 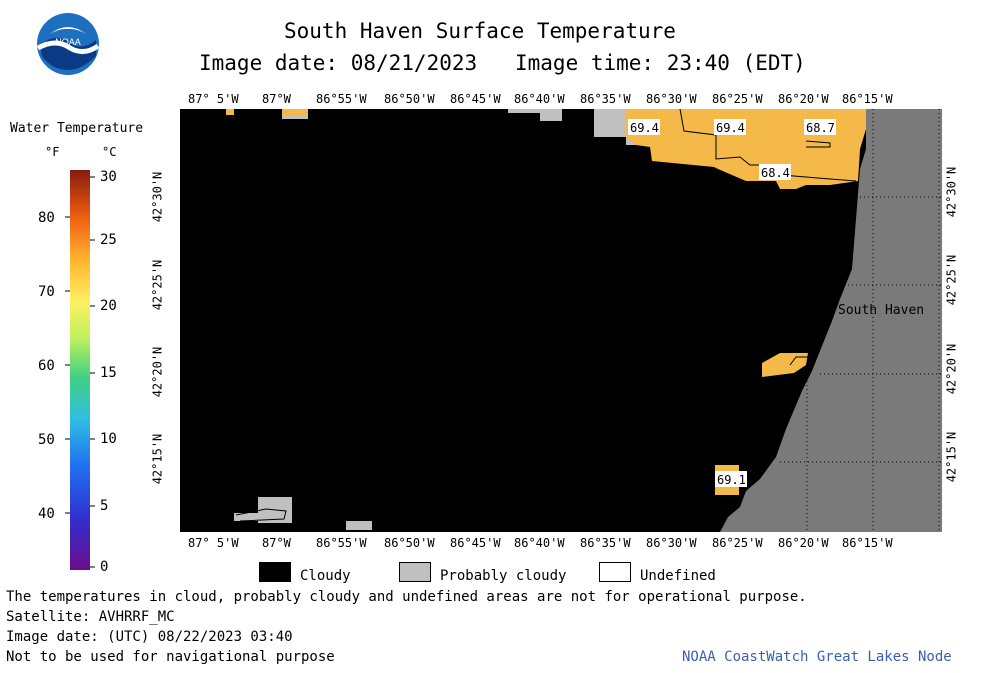 What do you see at coordinates (951, 369) in the screenshot?
I see `lat-label-right: 42°20'N` at bounding box center [951, 369].